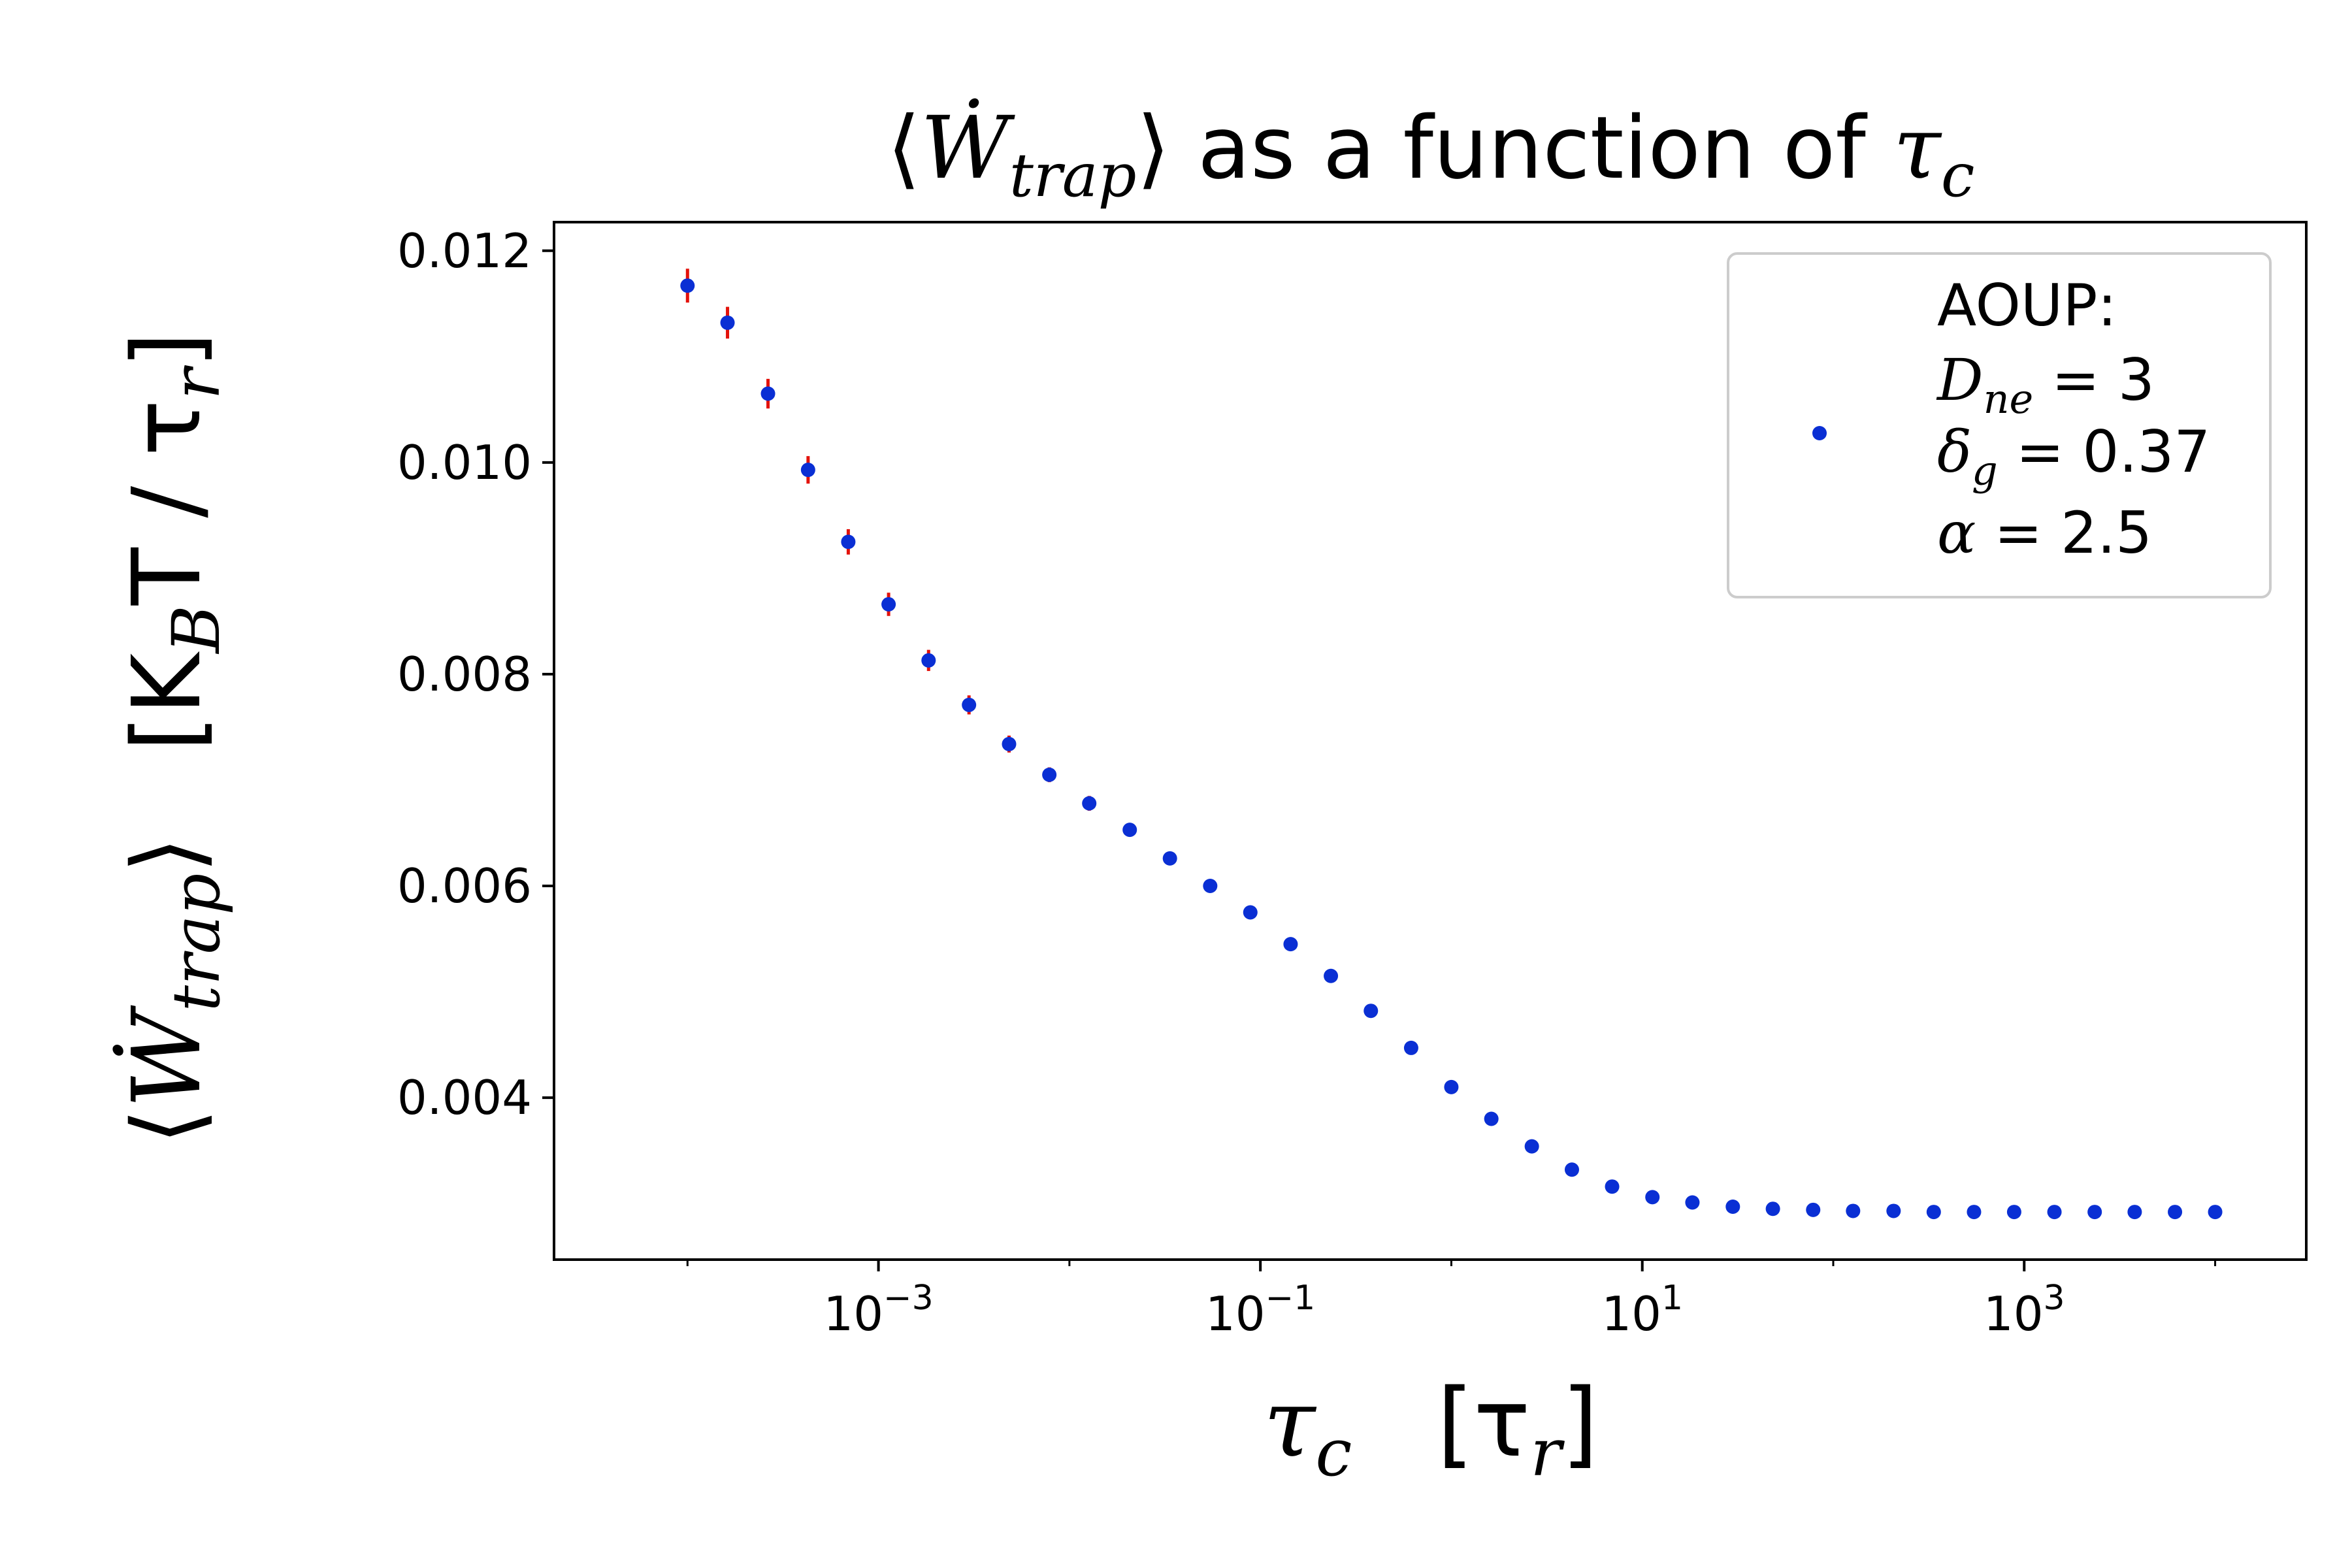  What do you see at coordinates (173, 738) in the screenshot?
I see `y-axis-label: ⟨Ẇtrap⟩[KBT / τr]` at bounding box center [173, 738].